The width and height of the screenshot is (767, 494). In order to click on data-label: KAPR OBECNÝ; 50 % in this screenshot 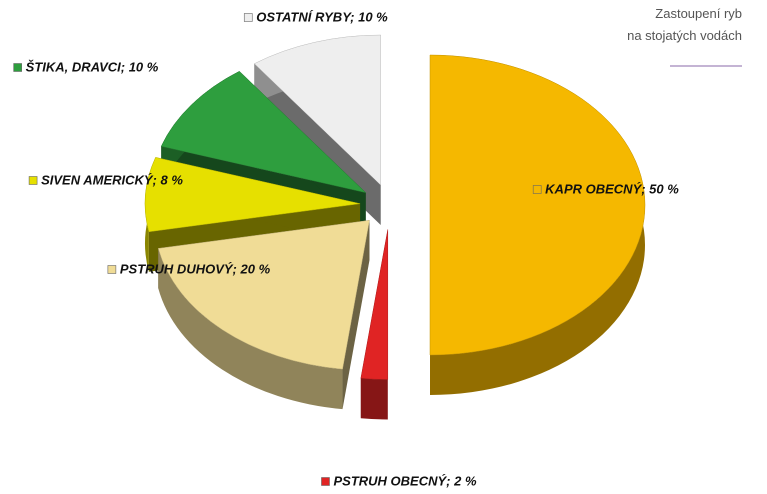, I will do `click(612, 188)`.